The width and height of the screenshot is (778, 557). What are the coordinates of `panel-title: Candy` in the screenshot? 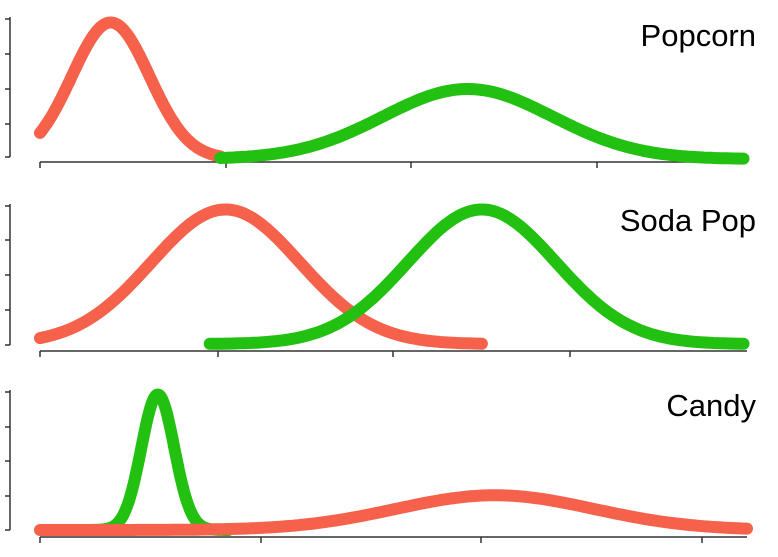 It's located at (711, 405).